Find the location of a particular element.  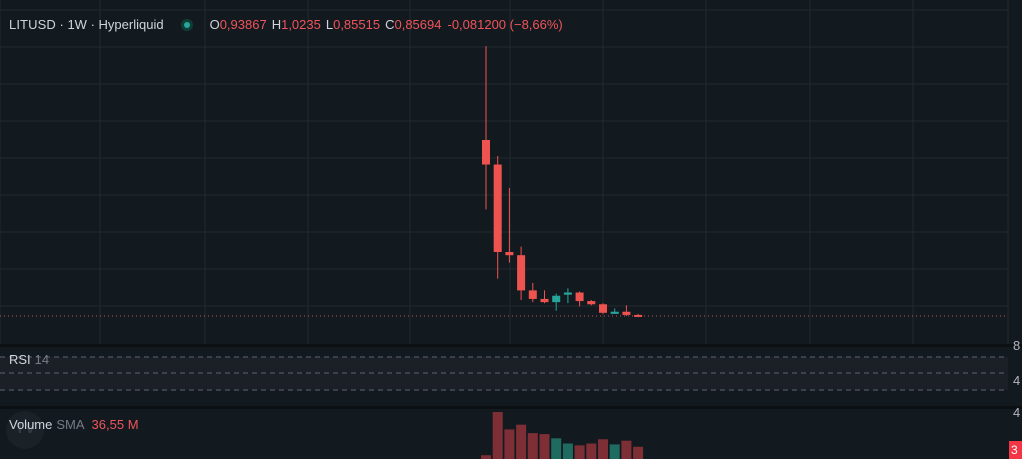

open-key: O is located at coordinates (214, 24).